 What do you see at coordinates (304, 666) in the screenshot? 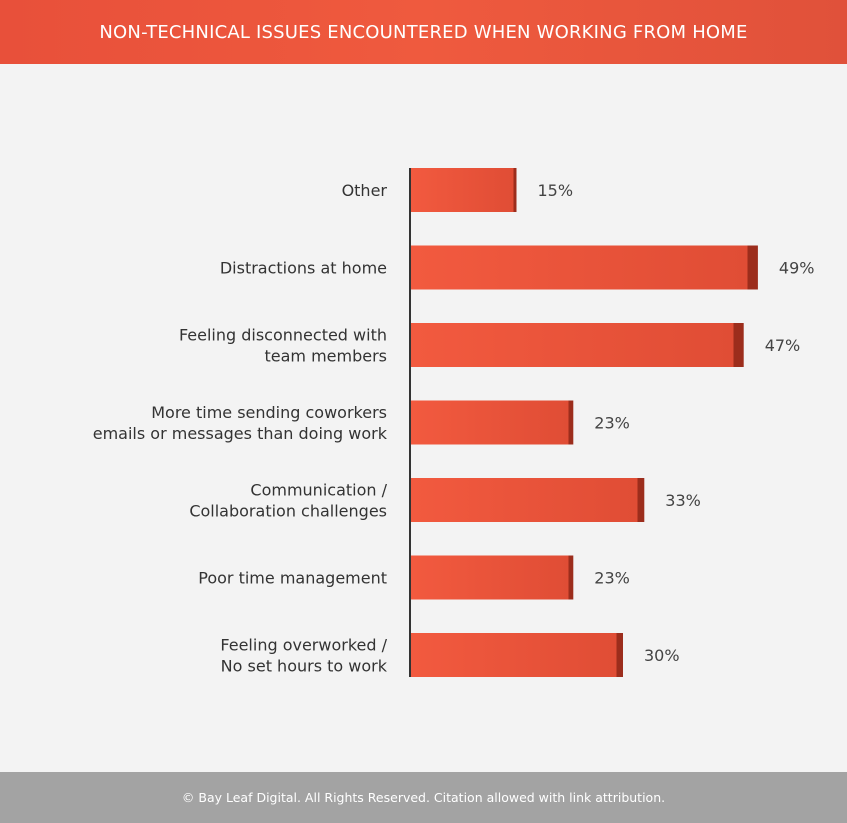
I see `category-label: No set hours to work` at bounding box center [304, 666].